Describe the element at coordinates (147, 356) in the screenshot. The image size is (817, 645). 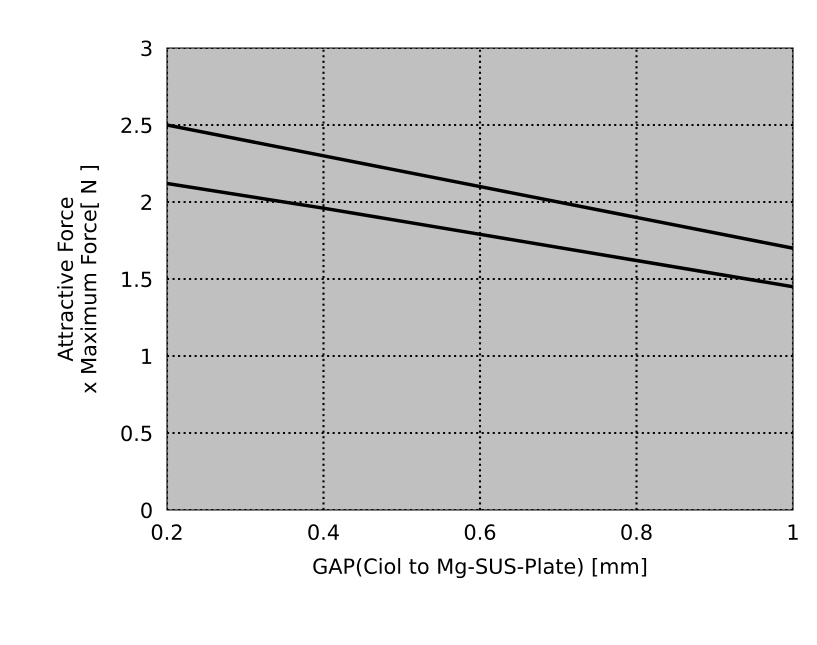
I see `y-tick-label: 1` at that location.